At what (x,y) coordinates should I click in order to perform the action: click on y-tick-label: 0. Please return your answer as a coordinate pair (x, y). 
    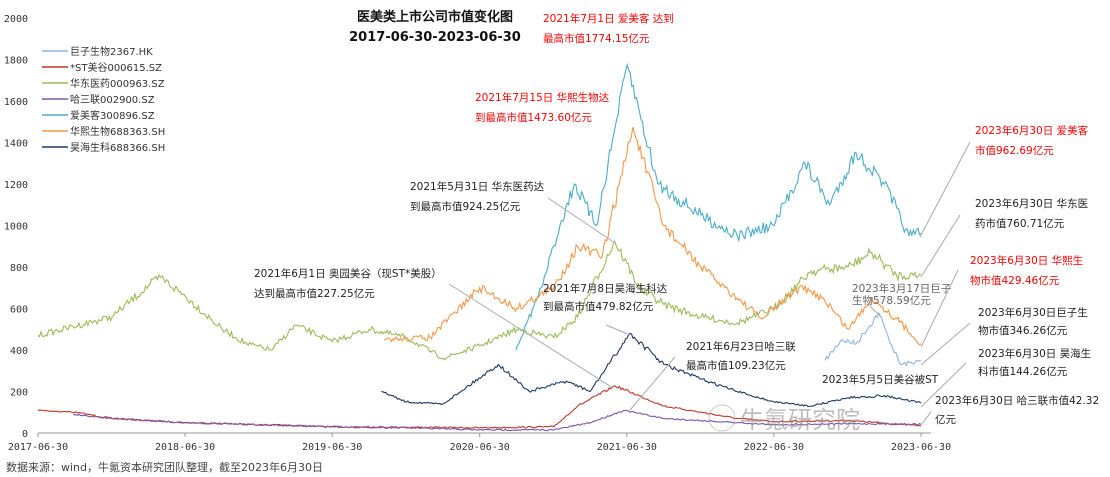
    Looking at the image, I should click on (25, 434).